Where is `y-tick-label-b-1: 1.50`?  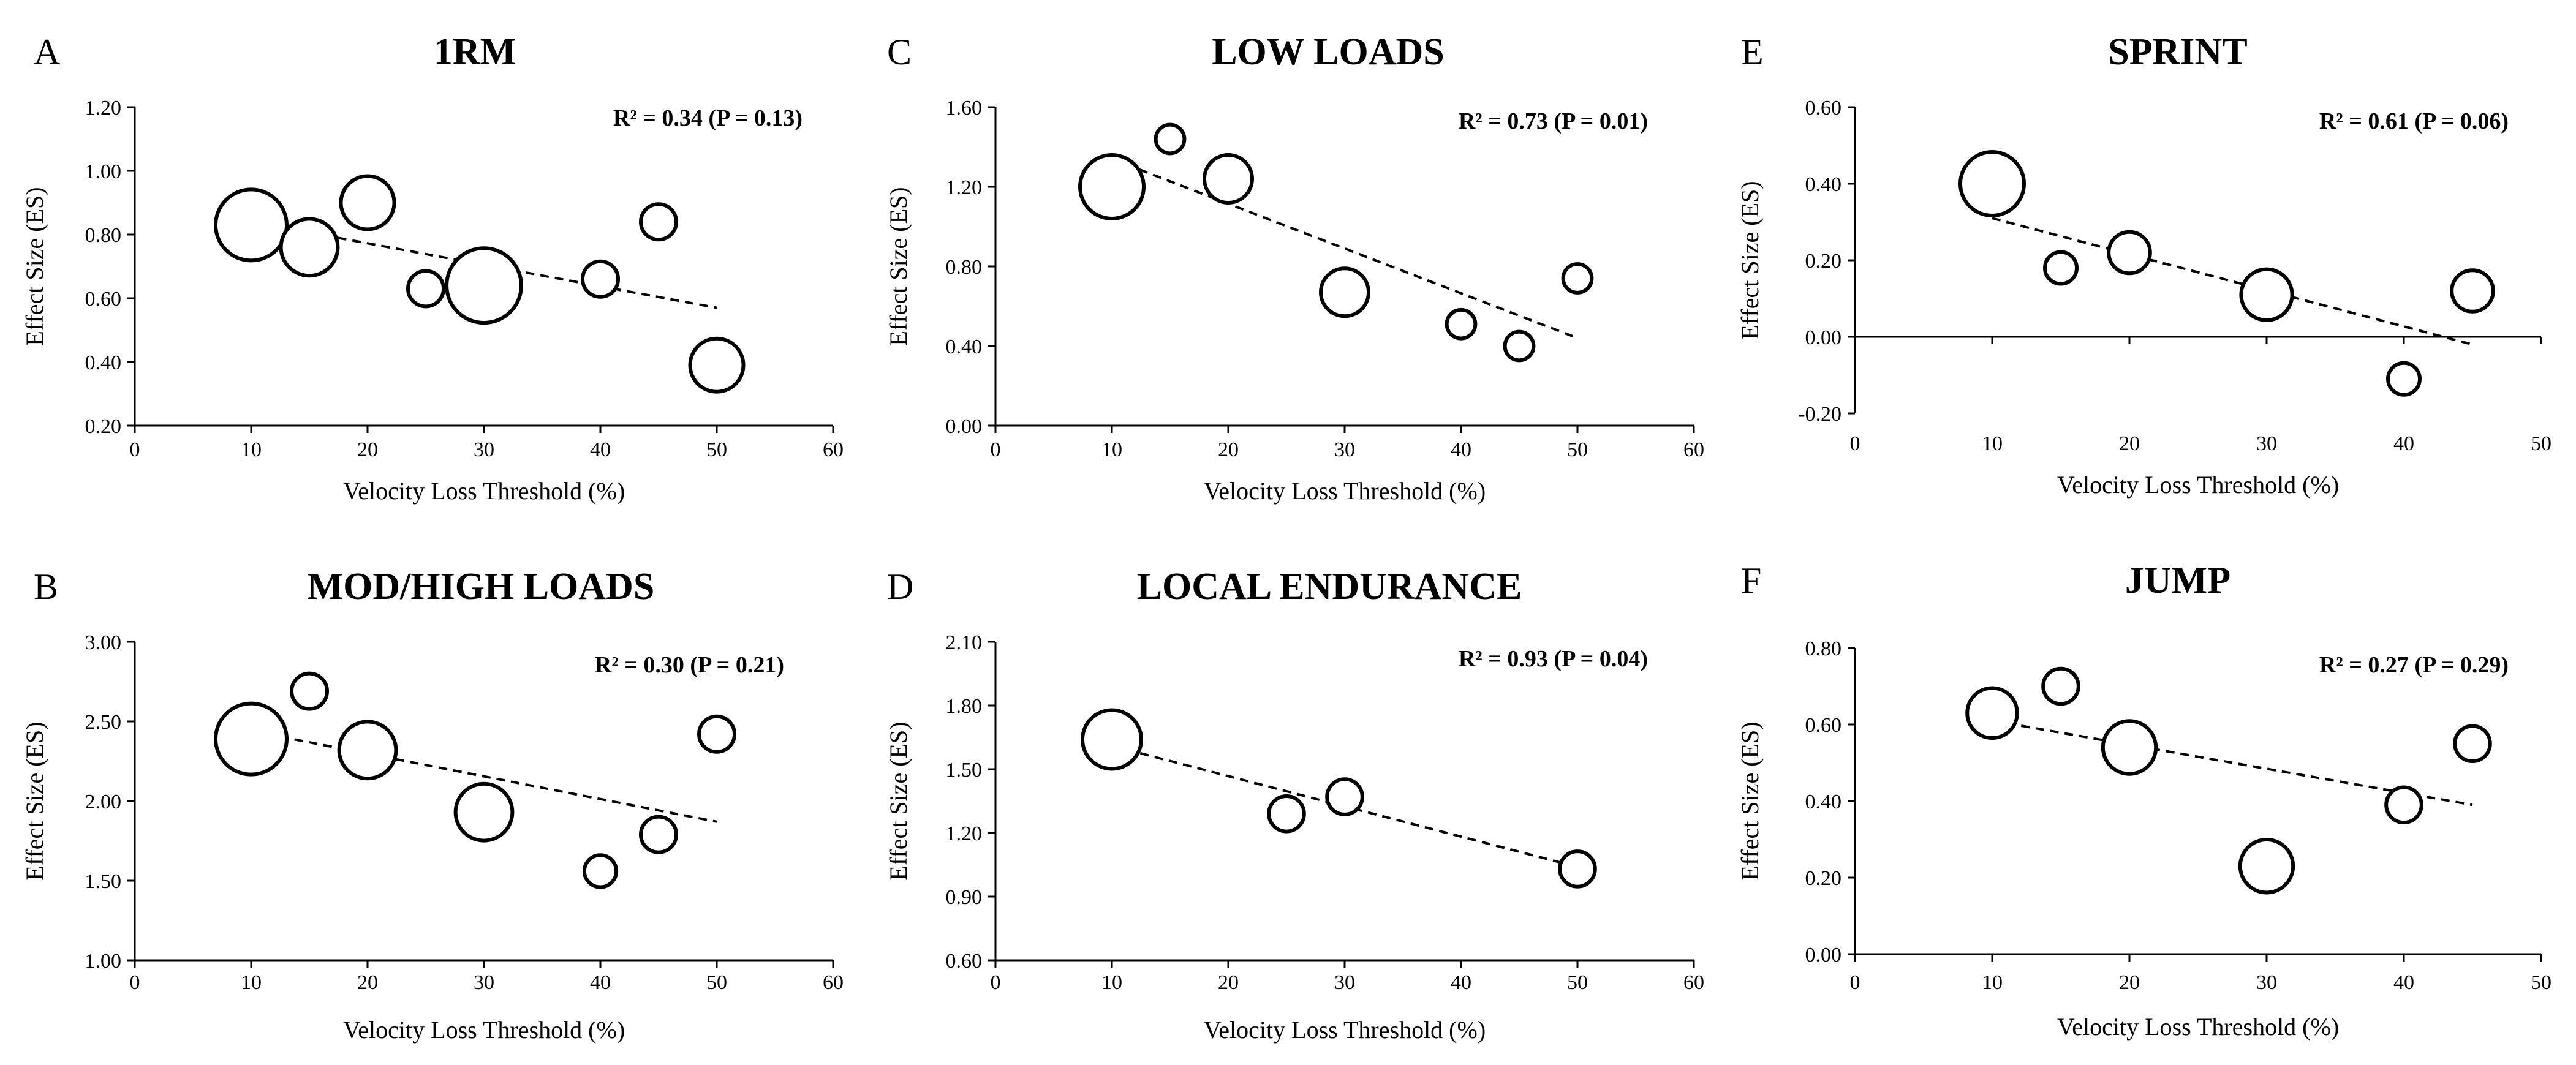 y-tick-label-b-1: 1.50 is located at coordinates (103, 881).